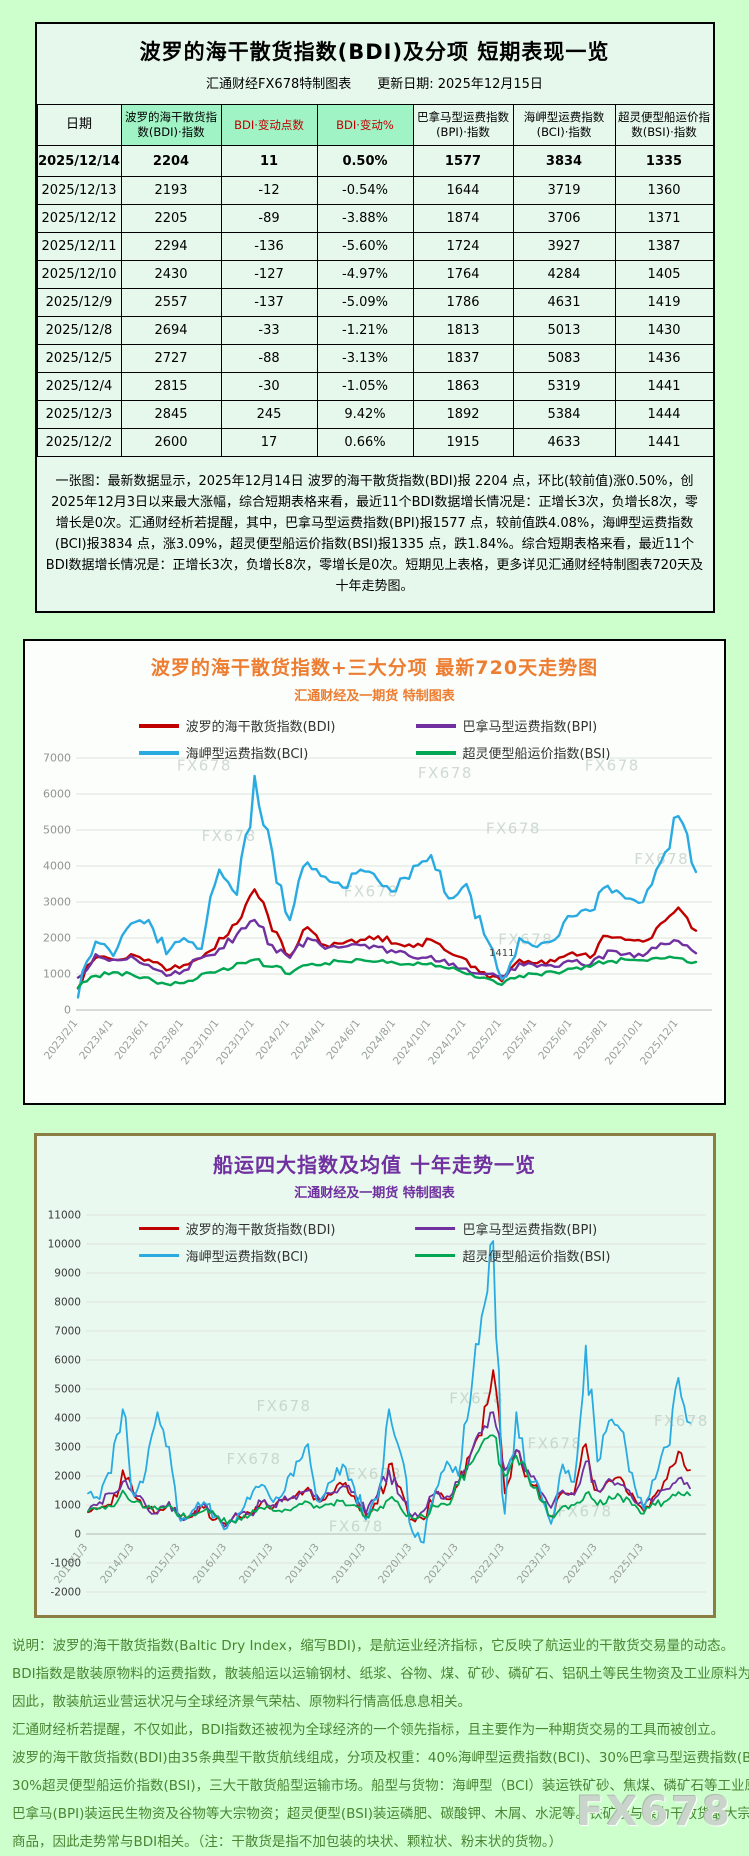 The width and height of the screenshot is (749, 1856). Describe the element at coordinates (269, 386) in the screenshot. I see `table-cell: -30` at that location.